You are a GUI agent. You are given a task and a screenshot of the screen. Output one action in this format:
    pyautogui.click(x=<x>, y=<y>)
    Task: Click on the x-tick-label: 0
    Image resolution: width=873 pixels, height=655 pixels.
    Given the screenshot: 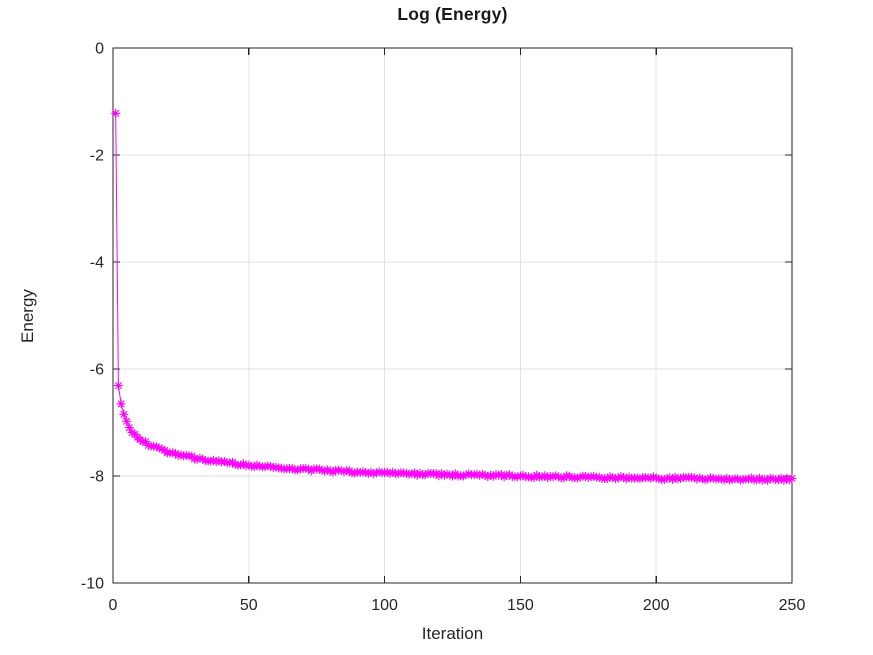 What is the action you would take?
    pyautogui.click(x=113, y=605)
    